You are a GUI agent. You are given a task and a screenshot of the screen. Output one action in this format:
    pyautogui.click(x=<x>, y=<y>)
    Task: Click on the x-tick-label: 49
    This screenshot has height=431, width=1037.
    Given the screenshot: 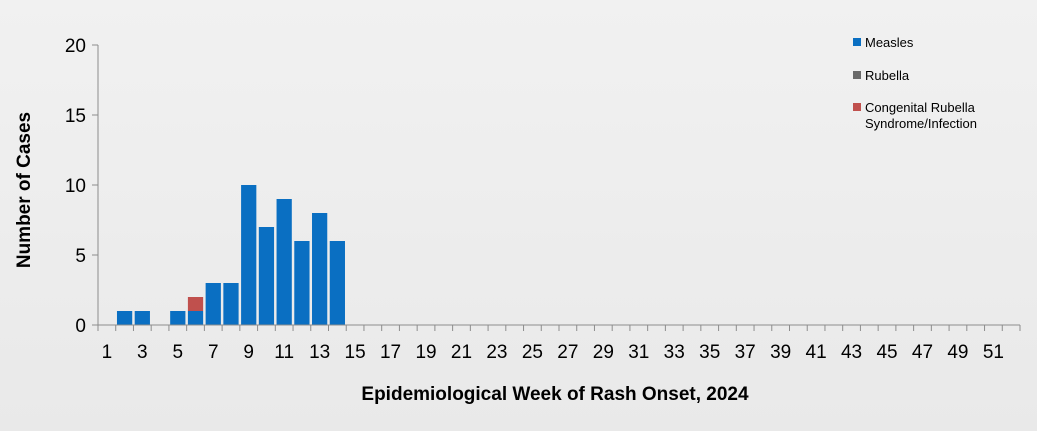 What is the action you would take?
    pyautogui.click(x=957, y=352)
    